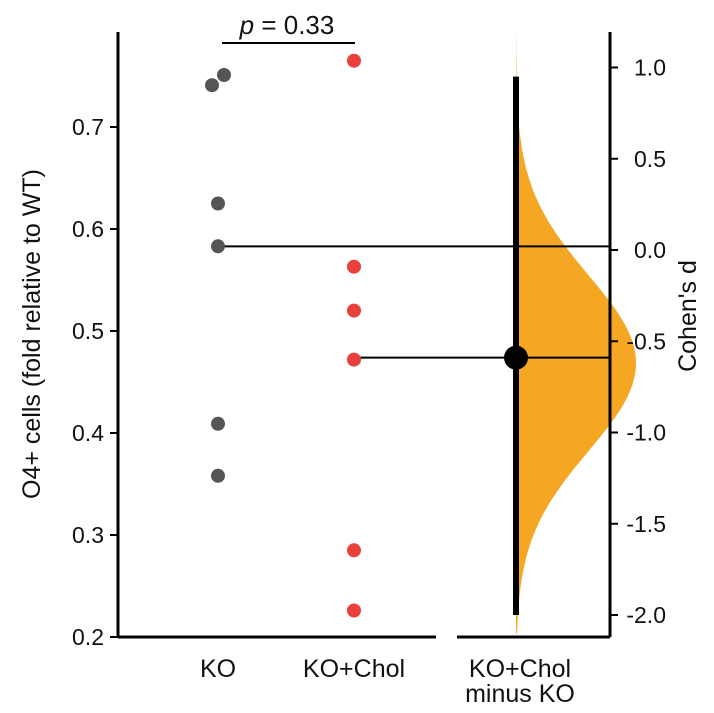  Describe the element at coordinates (294, 25) in the screenshot. I see `p-value-text: = 0.33` at that location.